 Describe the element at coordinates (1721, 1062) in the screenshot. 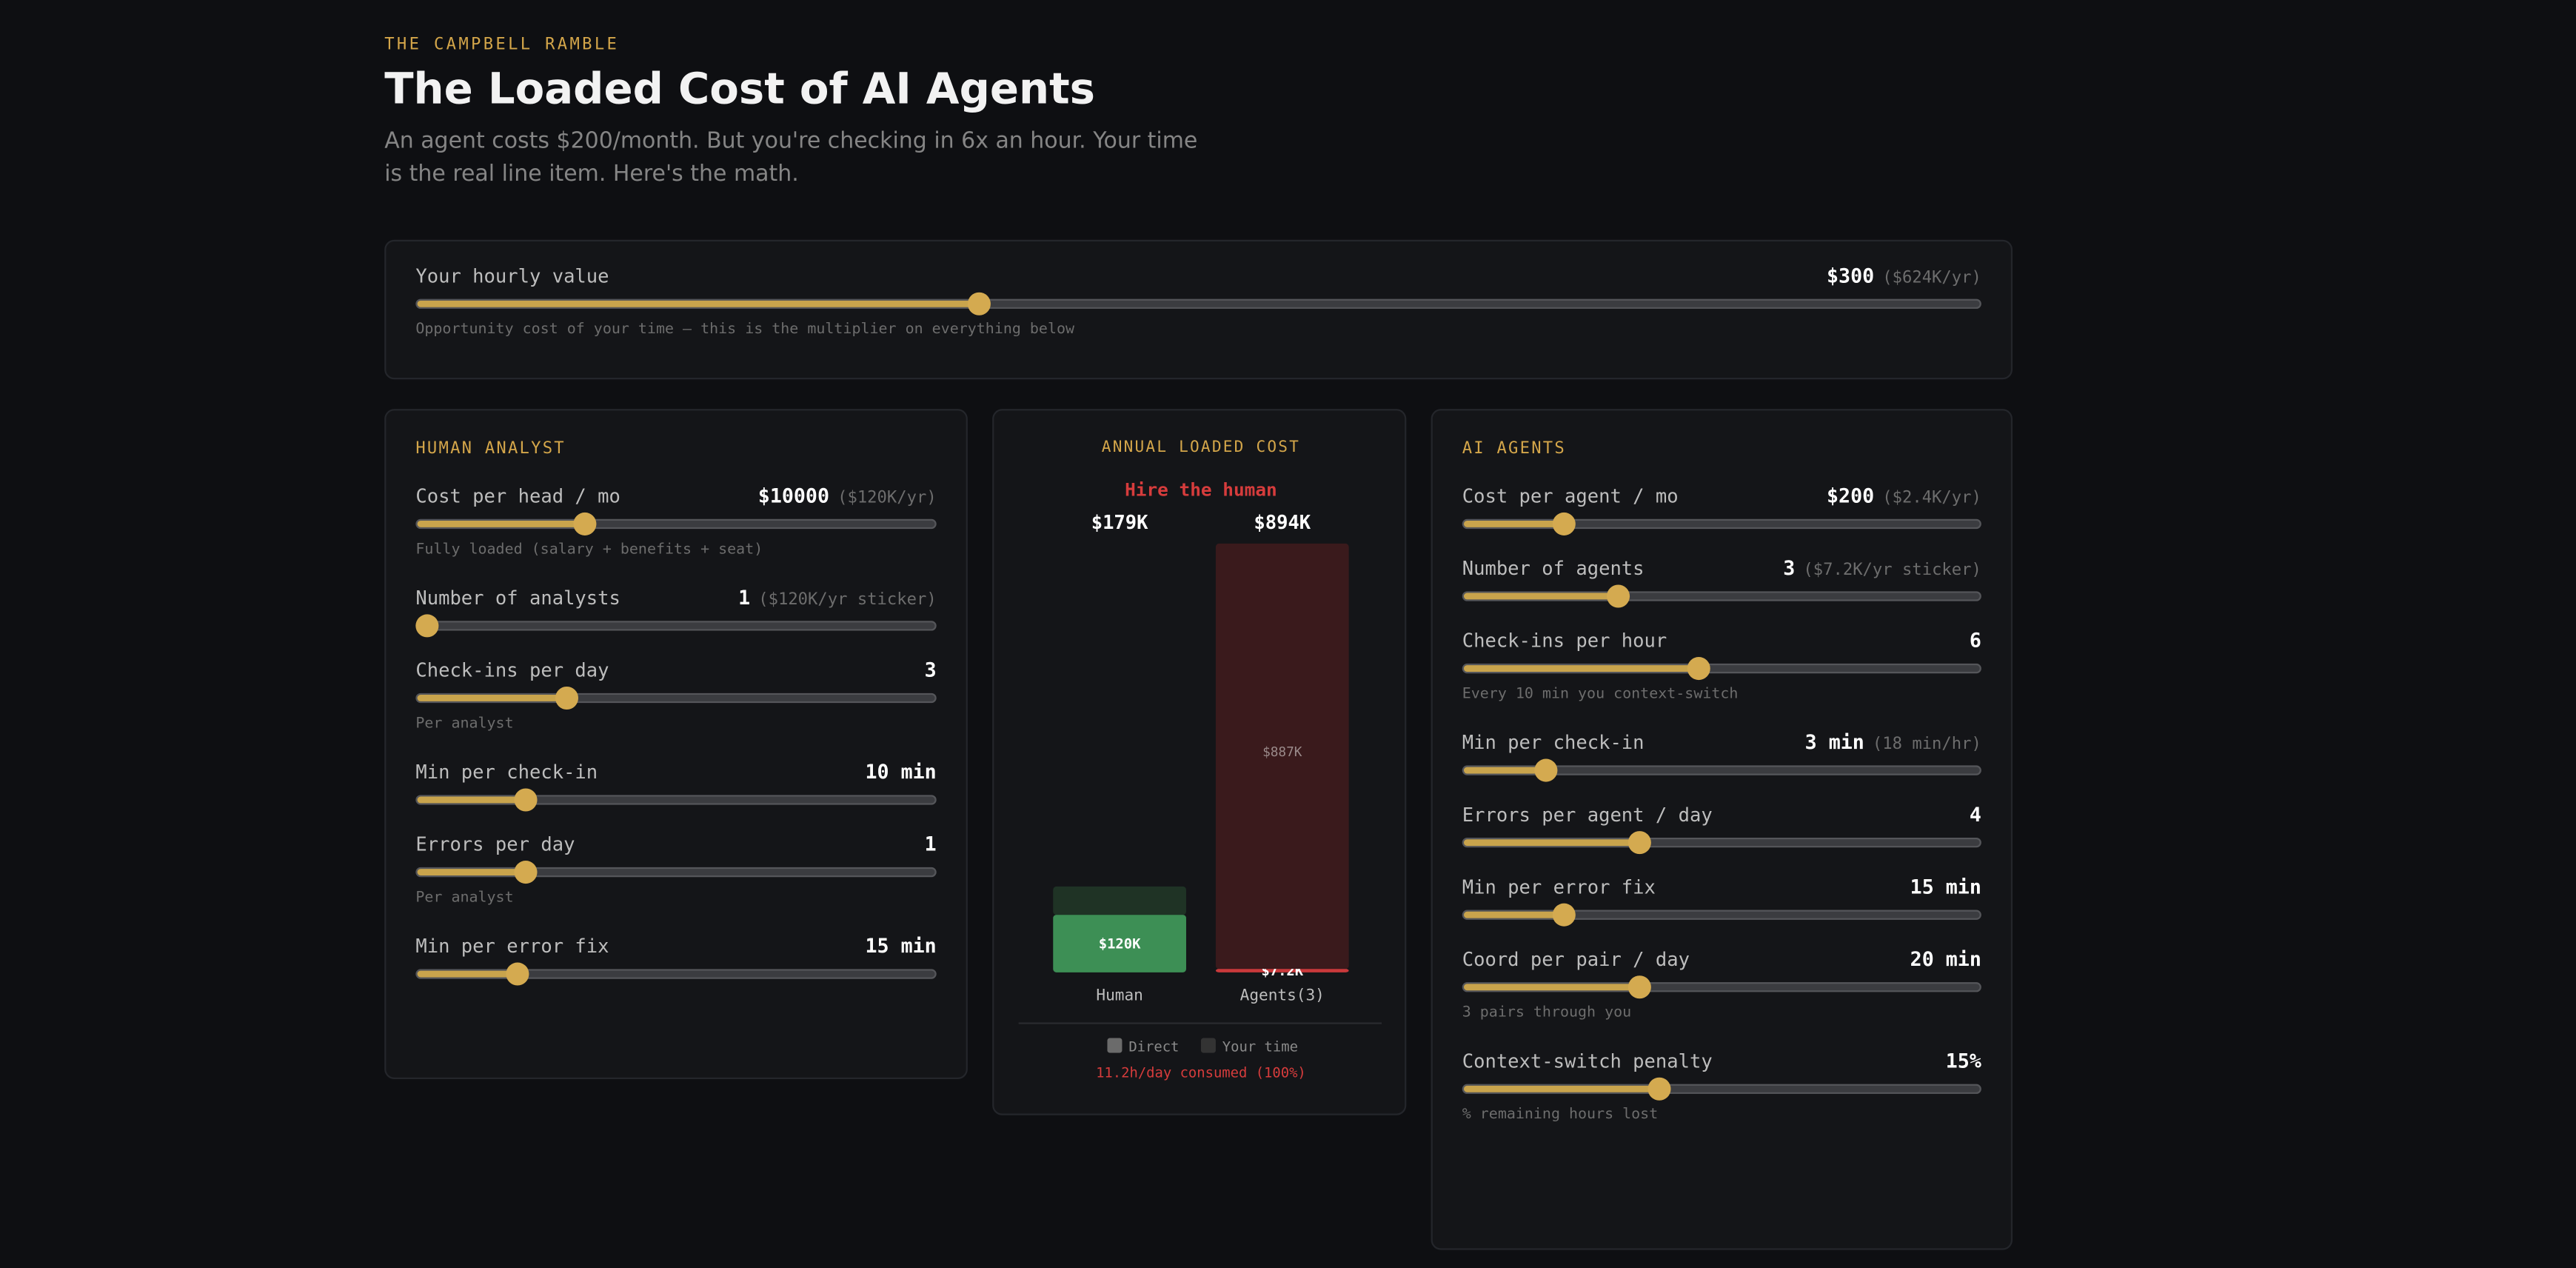

I see `slider-header: Context-switch penalty 15%` at that location.